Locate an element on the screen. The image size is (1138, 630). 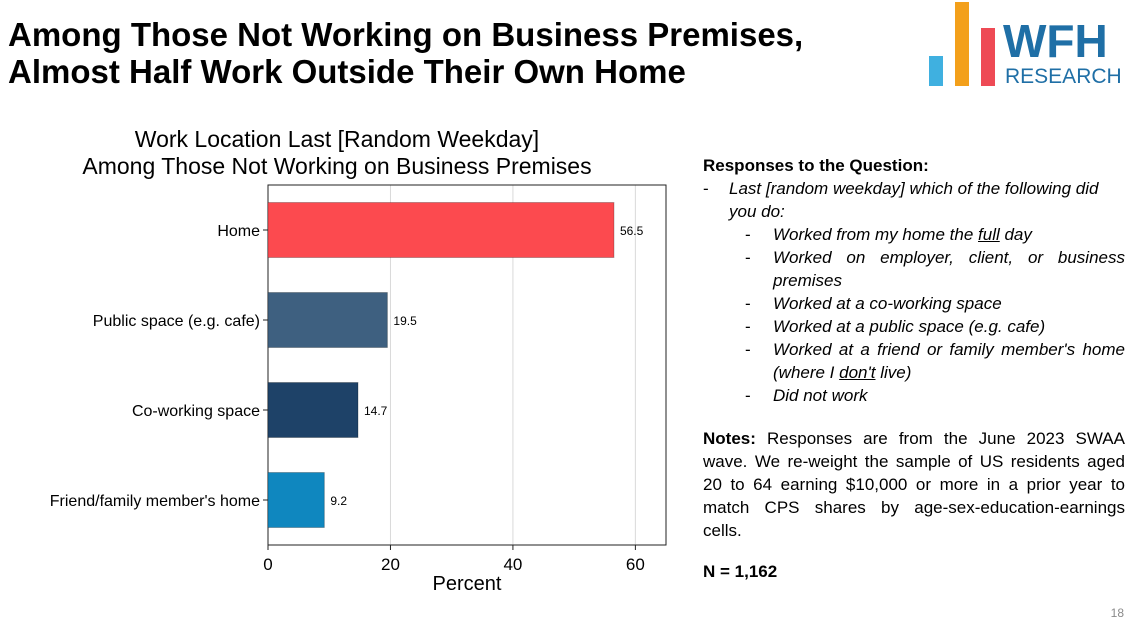
response-option: - Worked at a public space (e.g. cafe) is located at coordinates (895, 326).